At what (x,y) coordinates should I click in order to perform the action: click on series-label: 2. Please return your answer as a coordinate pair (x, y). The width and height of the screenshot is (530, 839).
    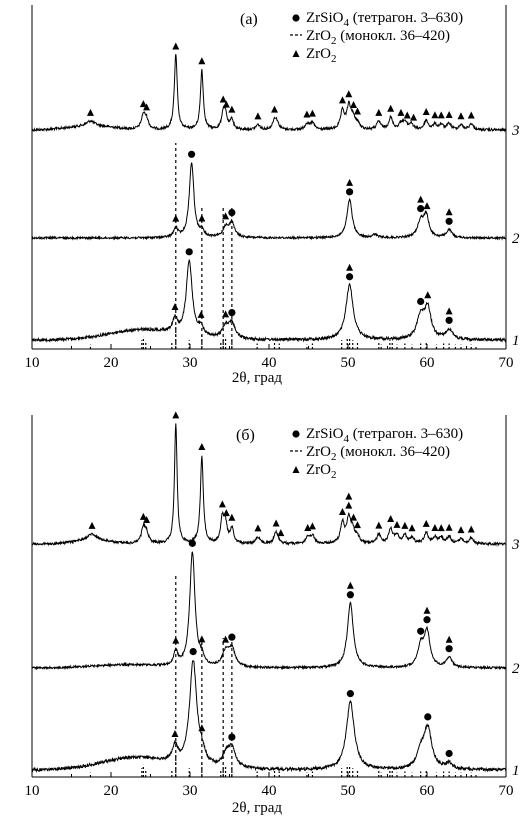
    Looking at the image, I should click on (516, 239).